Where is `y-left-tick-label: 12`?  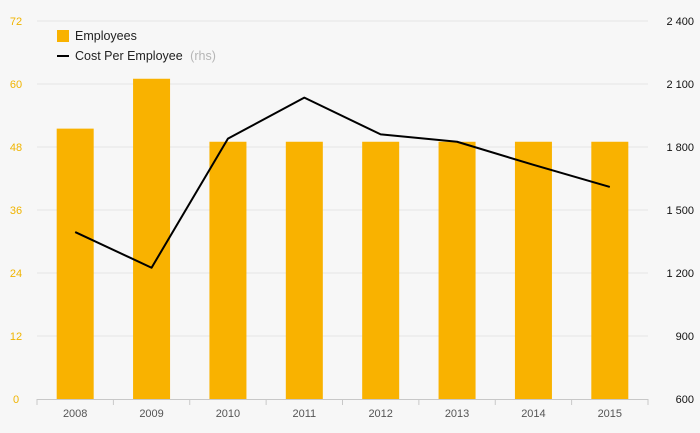 y-left-tick-label: 12 is located at coordinates (16, 337).